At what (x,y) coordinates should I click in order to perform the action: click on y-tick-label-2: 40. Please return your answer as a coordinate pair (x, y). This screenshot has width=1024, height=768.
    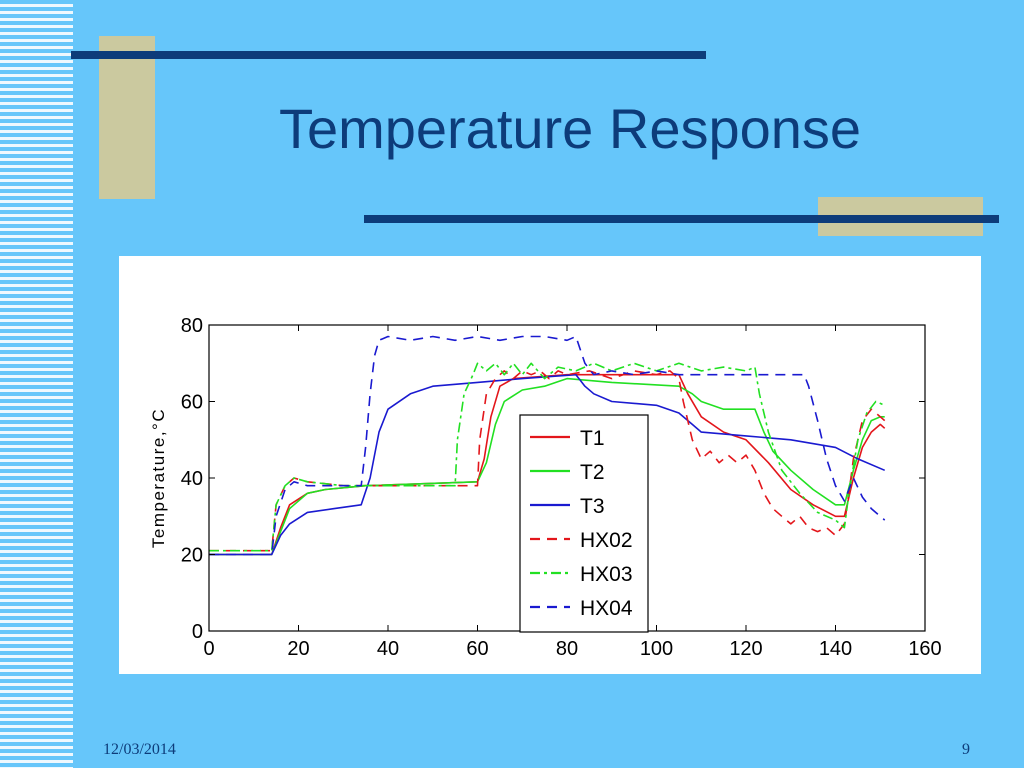
    Looking at the image, I should click on (192, 479).